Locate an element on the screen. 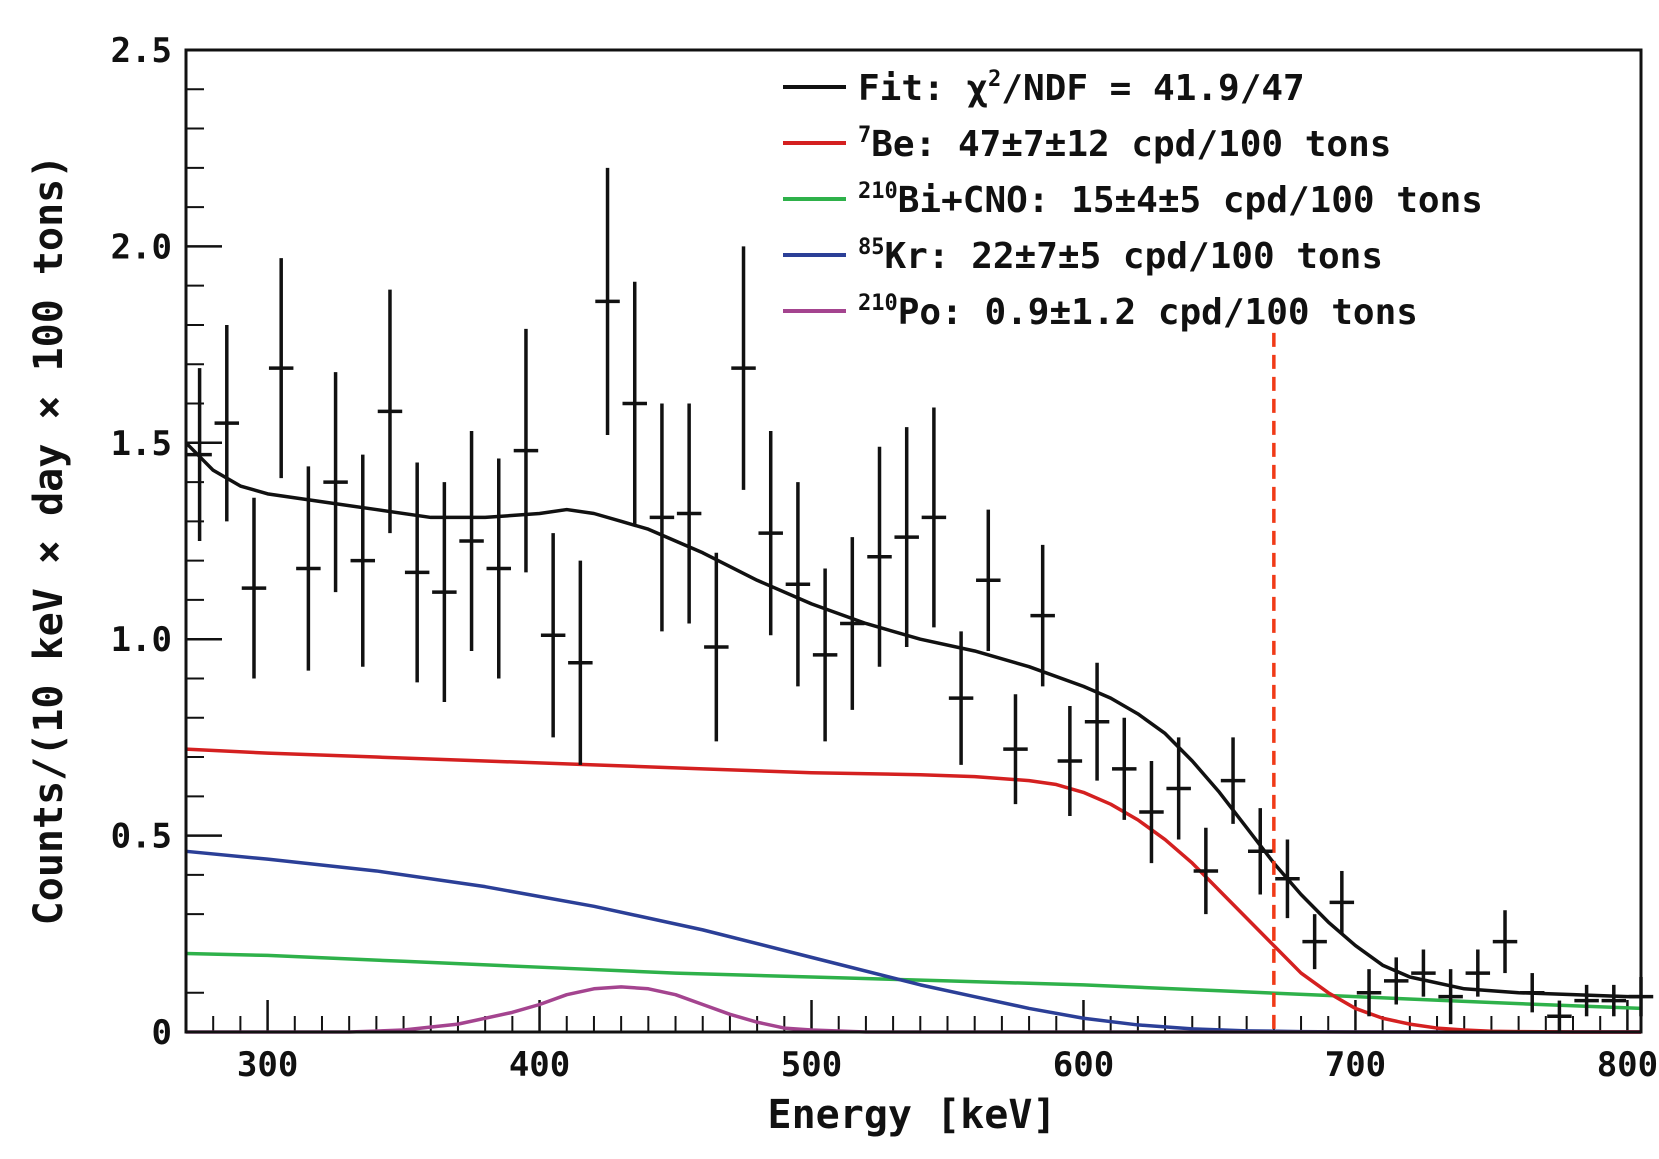  legend-entry: 85Kr: 22±7±5 cpd/100 tons is located at coordinates (1083, 256).